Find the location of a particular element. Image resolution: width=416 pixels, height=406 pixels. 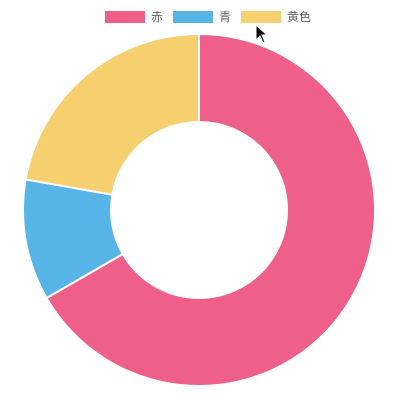

legend-item-2: 黄色 is located at coordinates (276, 16).